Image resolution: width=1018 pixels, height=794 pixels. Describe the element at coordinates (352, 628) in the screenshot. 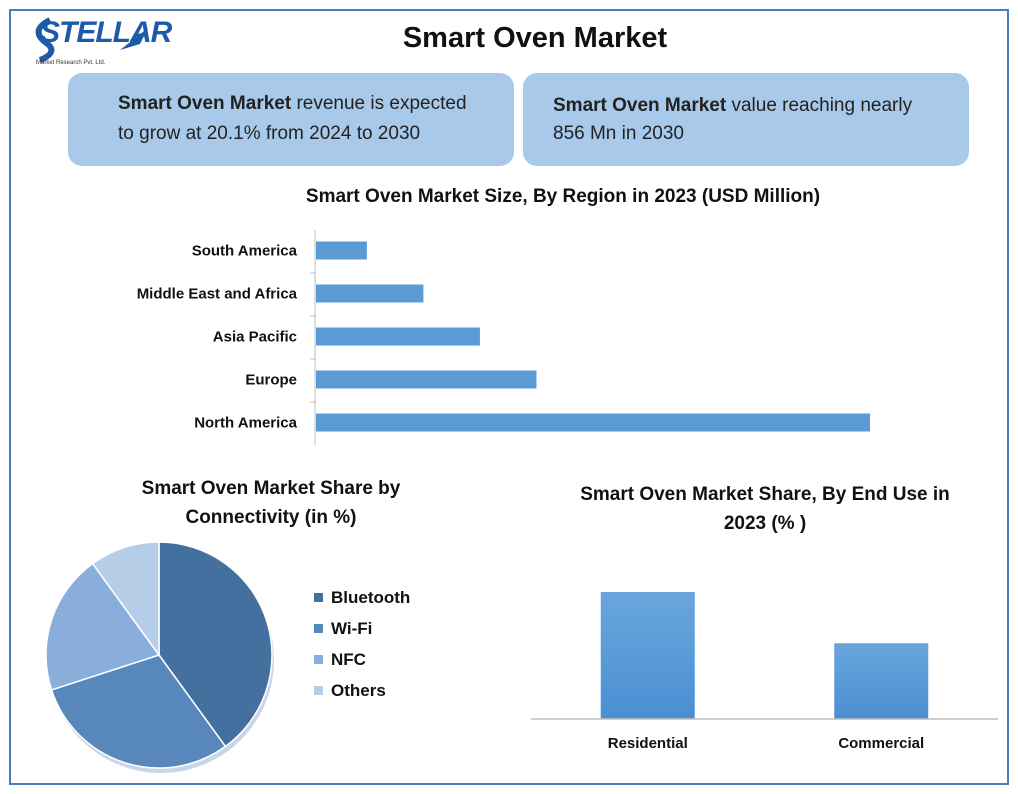

I see `legend-label: Wi-Fi` at that location.